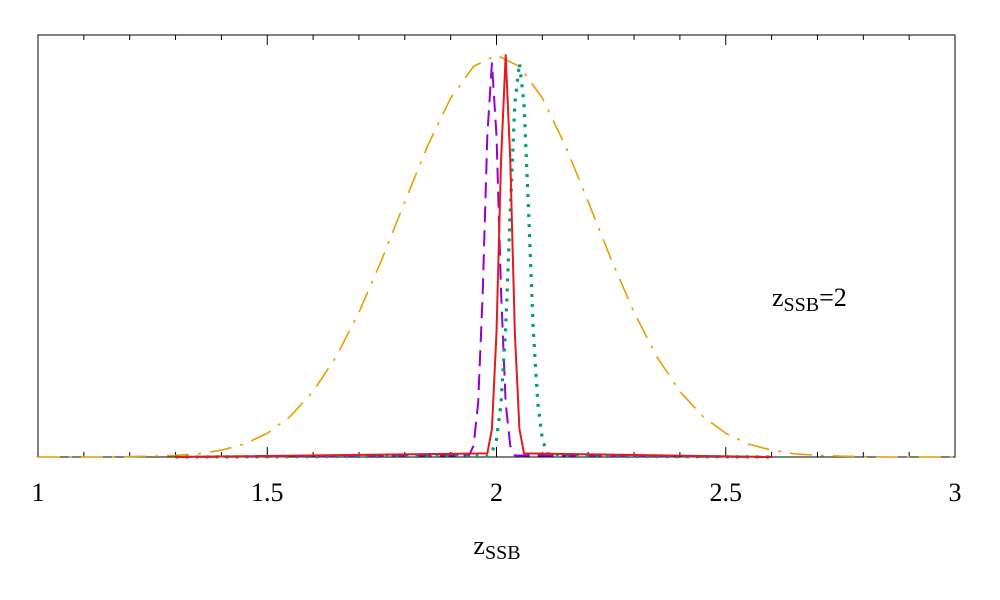 Image resolution: width=1000 pixels, height=600 pixels. Describe the element at coordinates (496, 492) in the screenshot. I see `x-tick-label: 2` at that location.